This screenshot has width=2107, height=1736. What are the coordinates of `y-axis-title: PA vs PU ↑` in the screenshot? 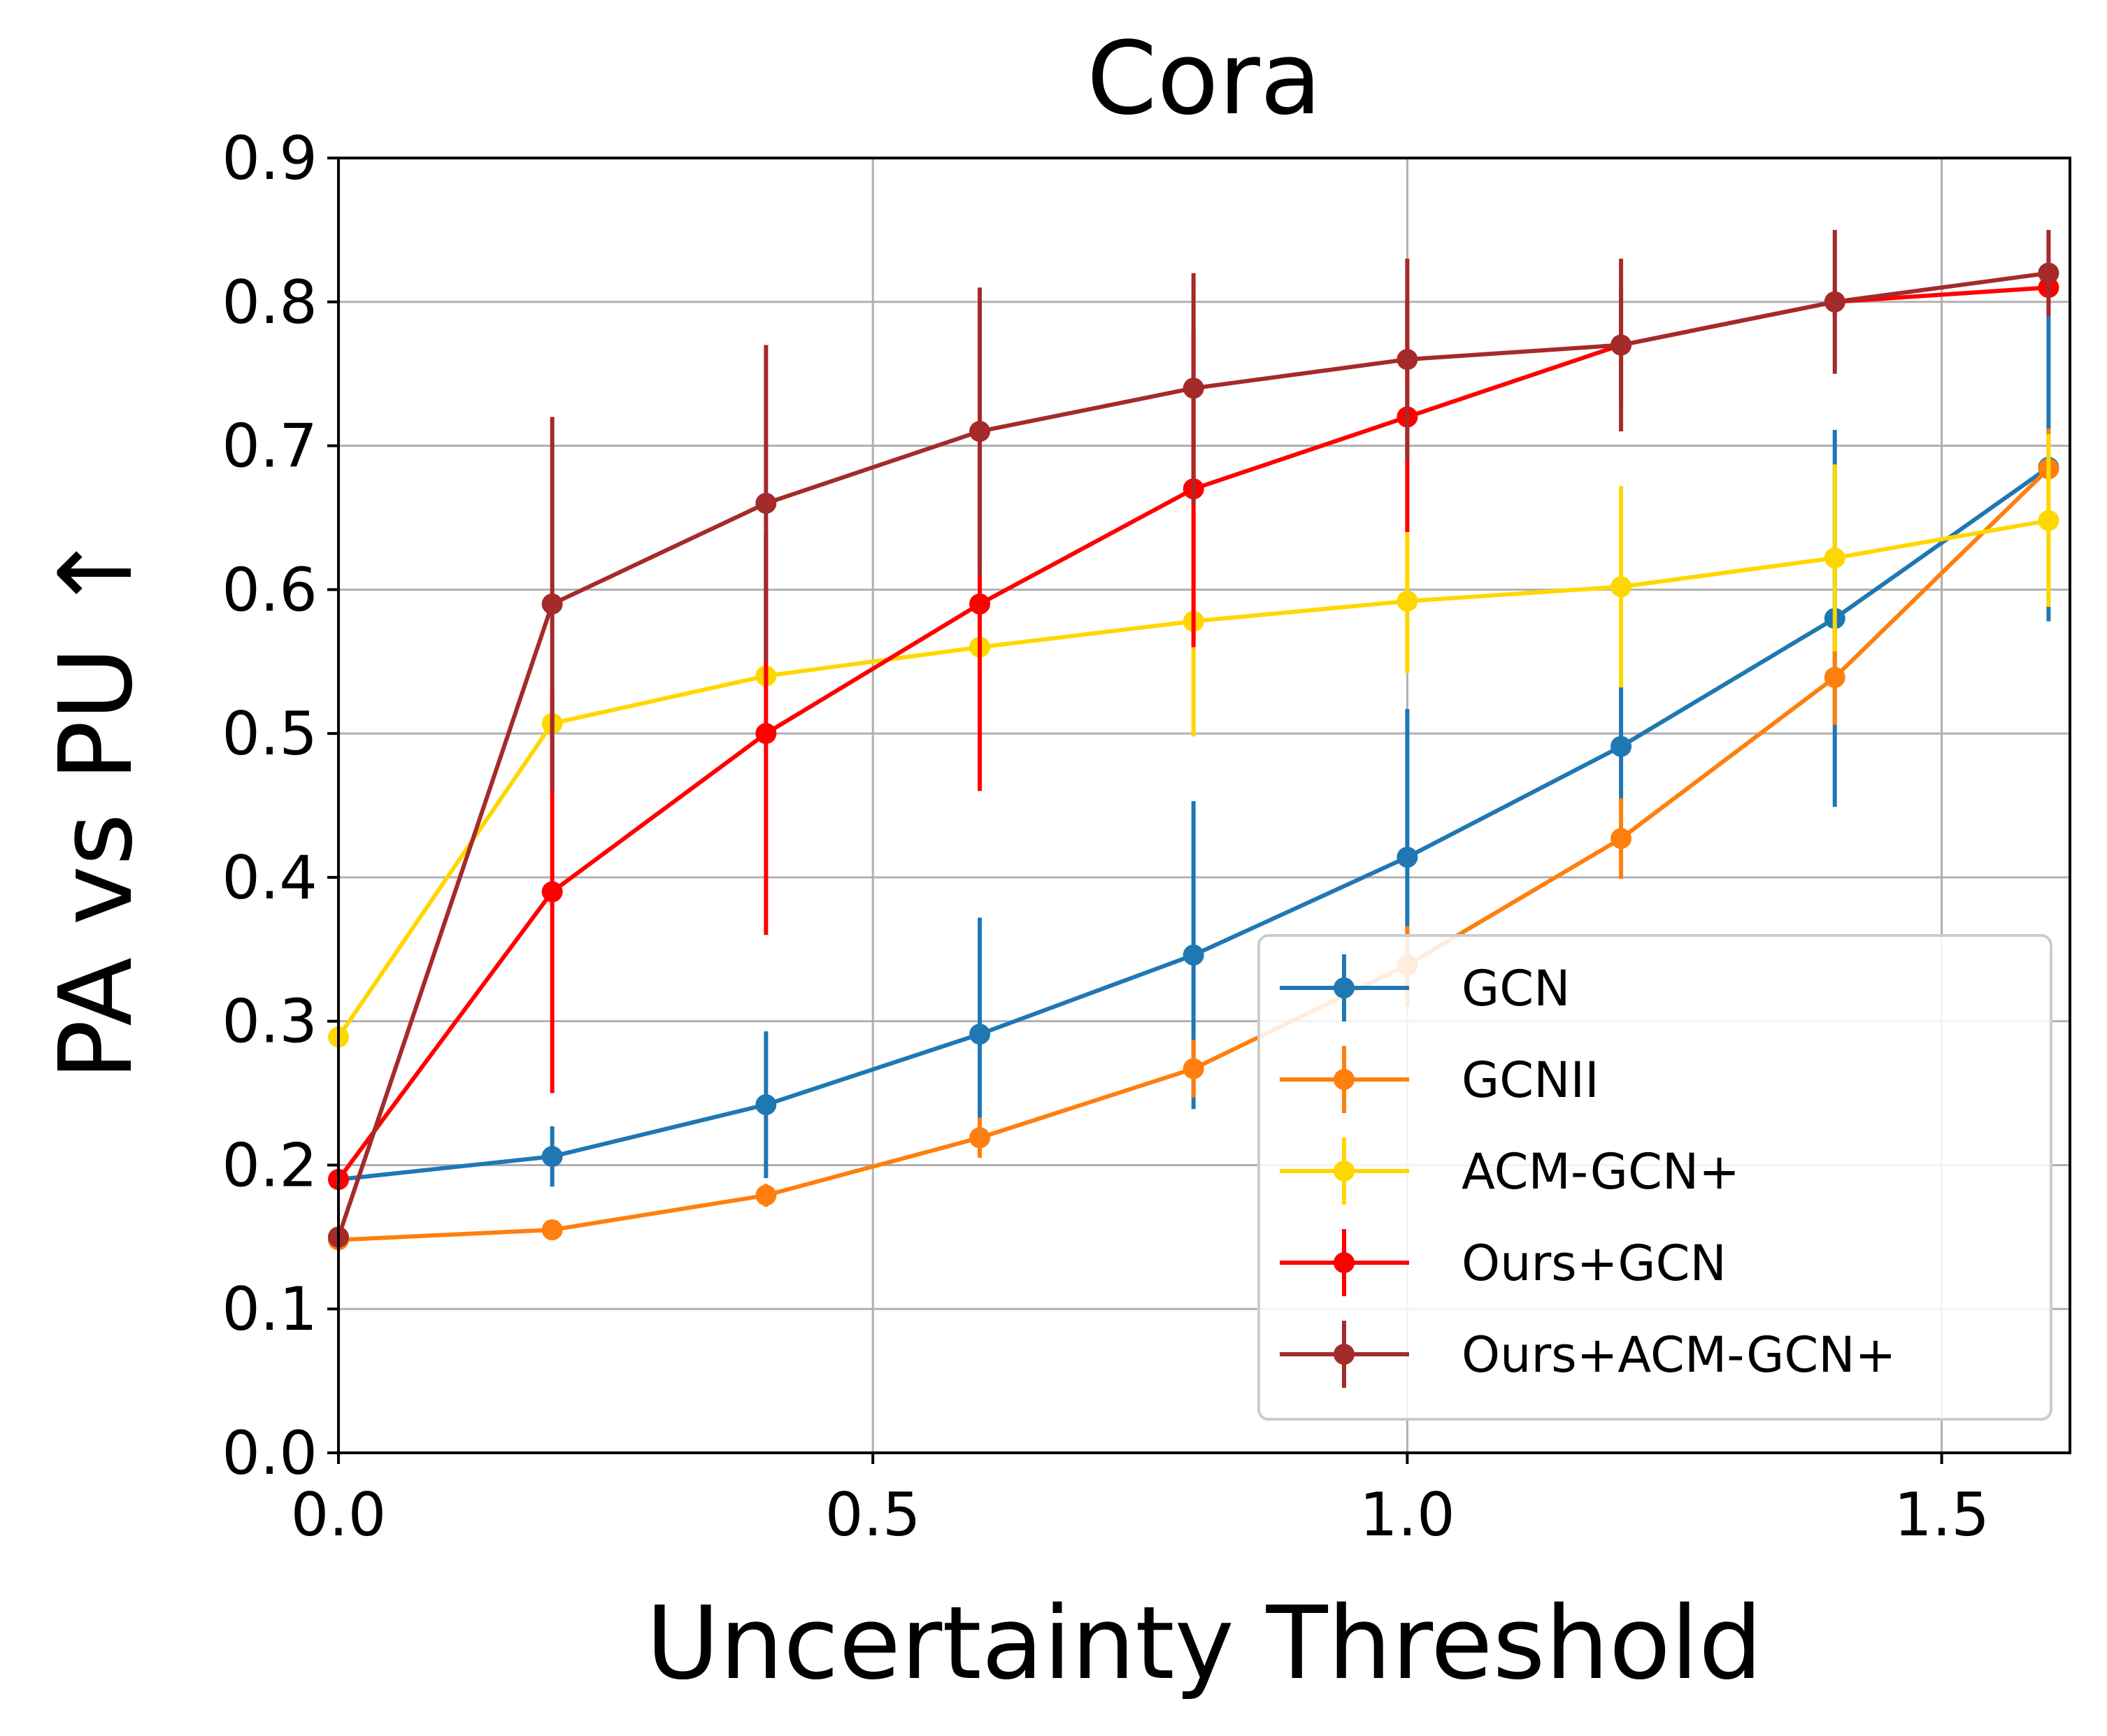 It's located at (96, 806).